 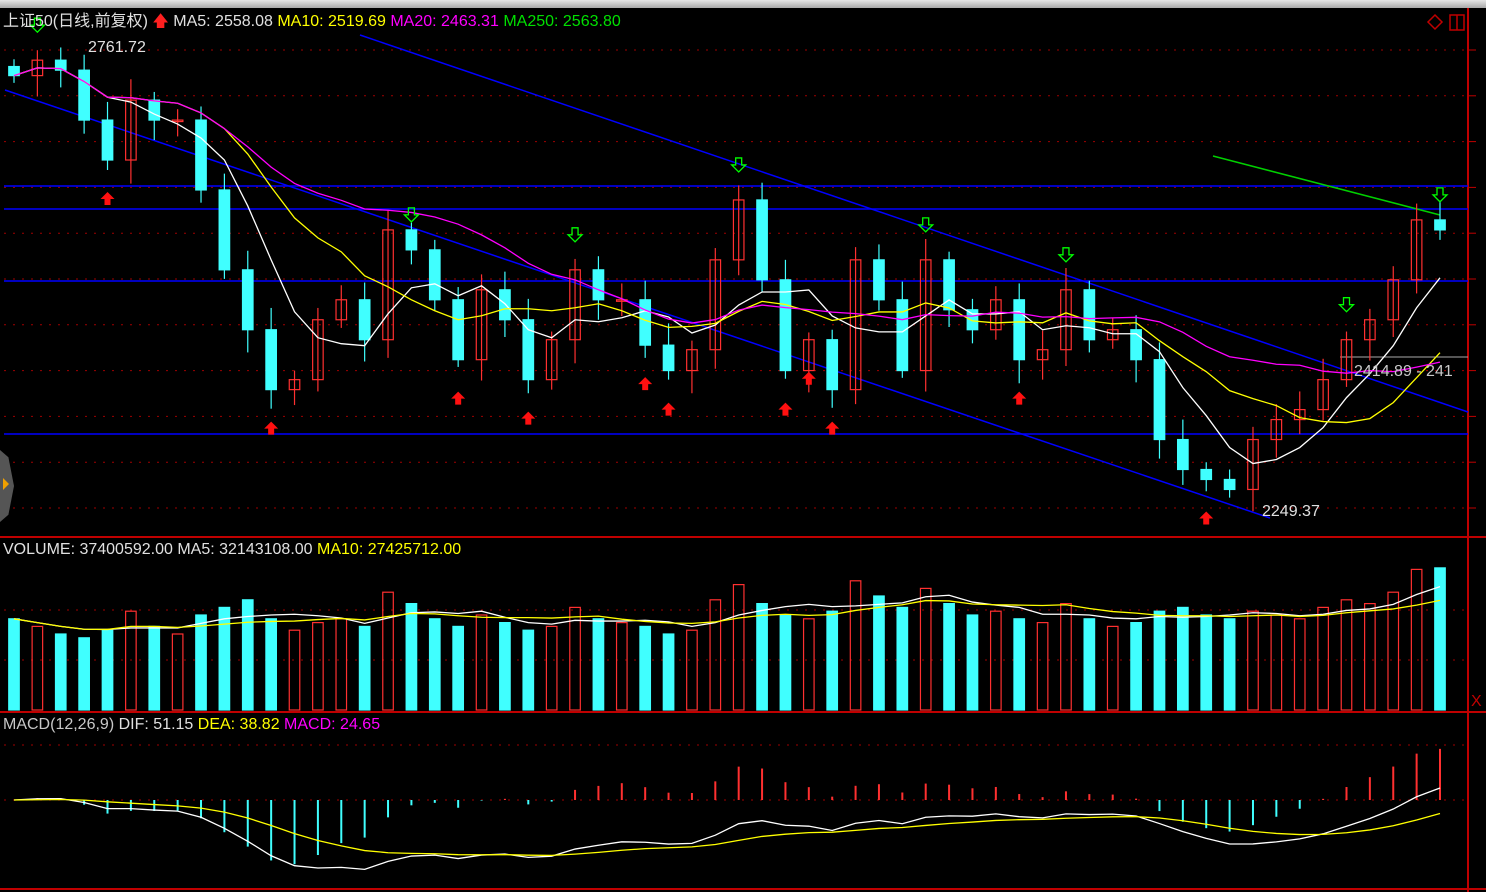 I want to click on ma20-value: MA20: 2463.31, so click(x=444, y=21).